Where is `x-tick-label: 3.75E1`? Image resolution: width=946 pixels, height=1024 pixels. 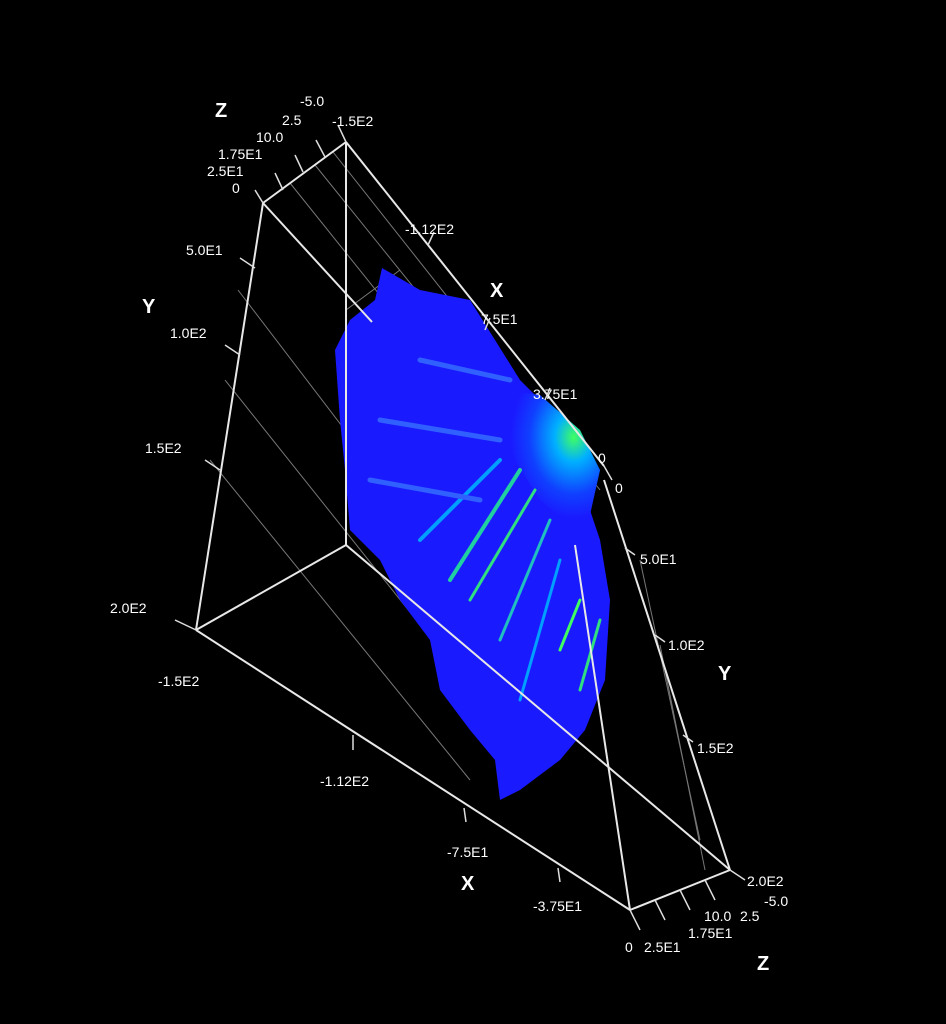 x-tick-label: 3.75E1 is located at coordinates (555, 394).